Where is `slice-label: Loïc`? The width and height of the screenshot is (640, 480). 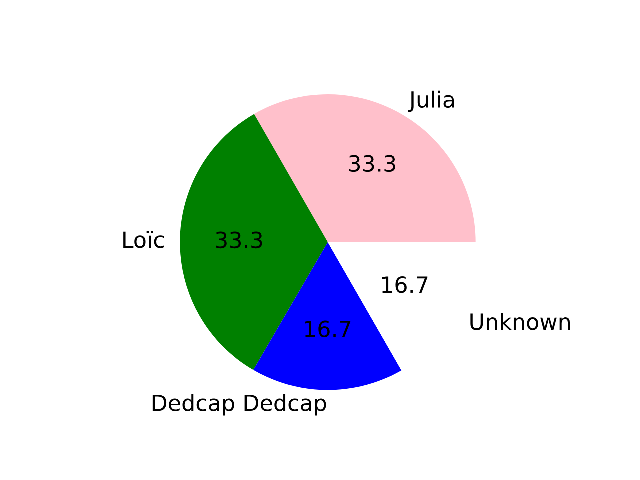 slice-label: Loïc is located at coordinates (144, 239).